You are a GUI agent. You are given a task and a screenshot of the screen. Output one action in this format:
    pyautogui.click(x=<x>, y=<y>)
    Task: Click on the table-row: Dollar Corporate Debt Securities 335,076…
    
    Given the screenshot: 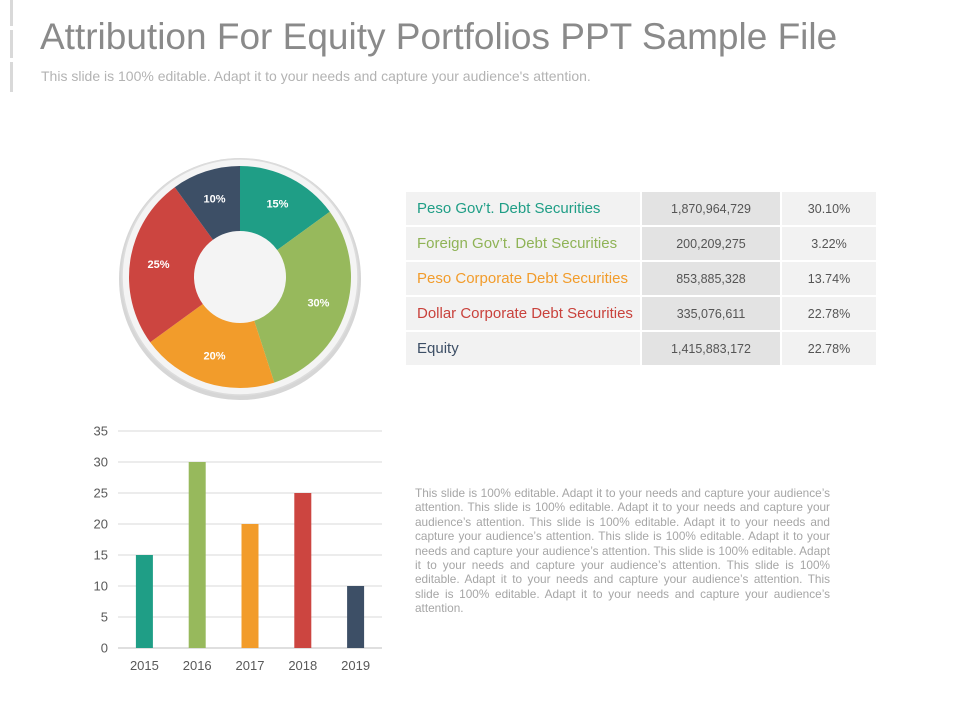 What is the action you would take?
    pyautogui.click(x=641, y=313)
    